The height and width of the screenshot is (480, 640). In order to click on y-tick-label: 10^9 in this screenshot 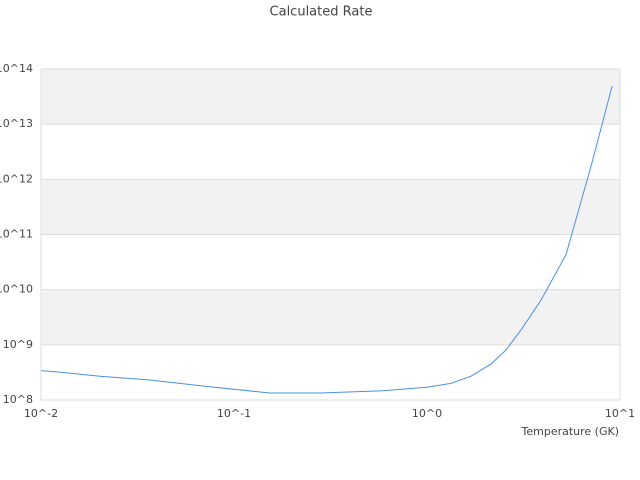, I will do `click(18, 344)`.